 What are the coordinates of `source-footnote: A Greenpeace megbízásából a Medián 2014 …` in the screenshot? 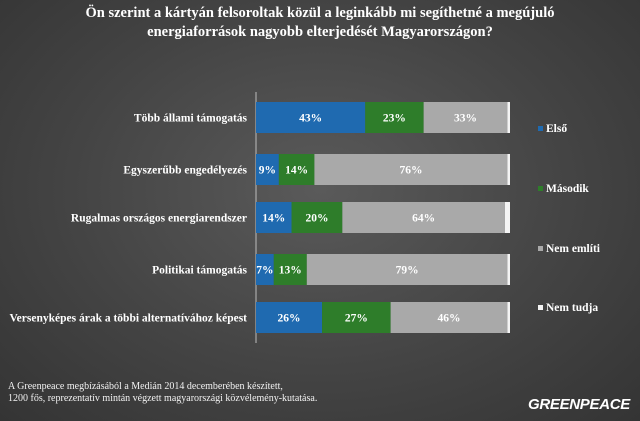 It's located at (218, 393).